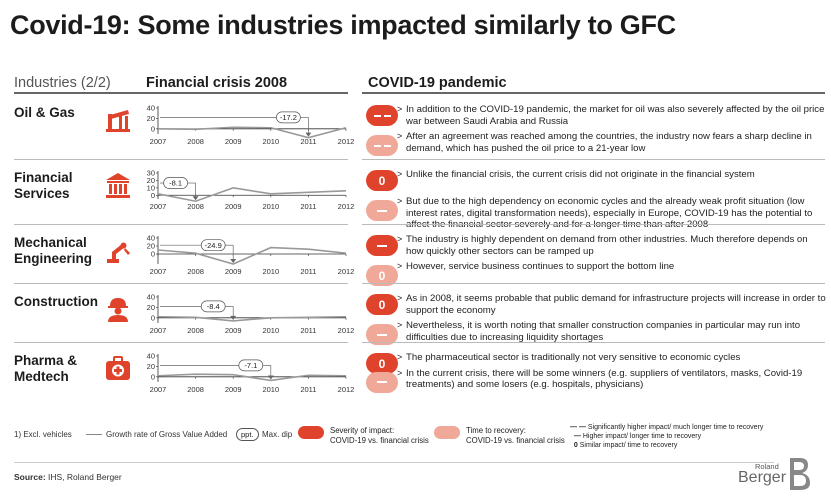 The image size is (831, 502). Describe the element at coordinates (118, 368) in the screenshot. I see `medical-kit-icon` at that location.